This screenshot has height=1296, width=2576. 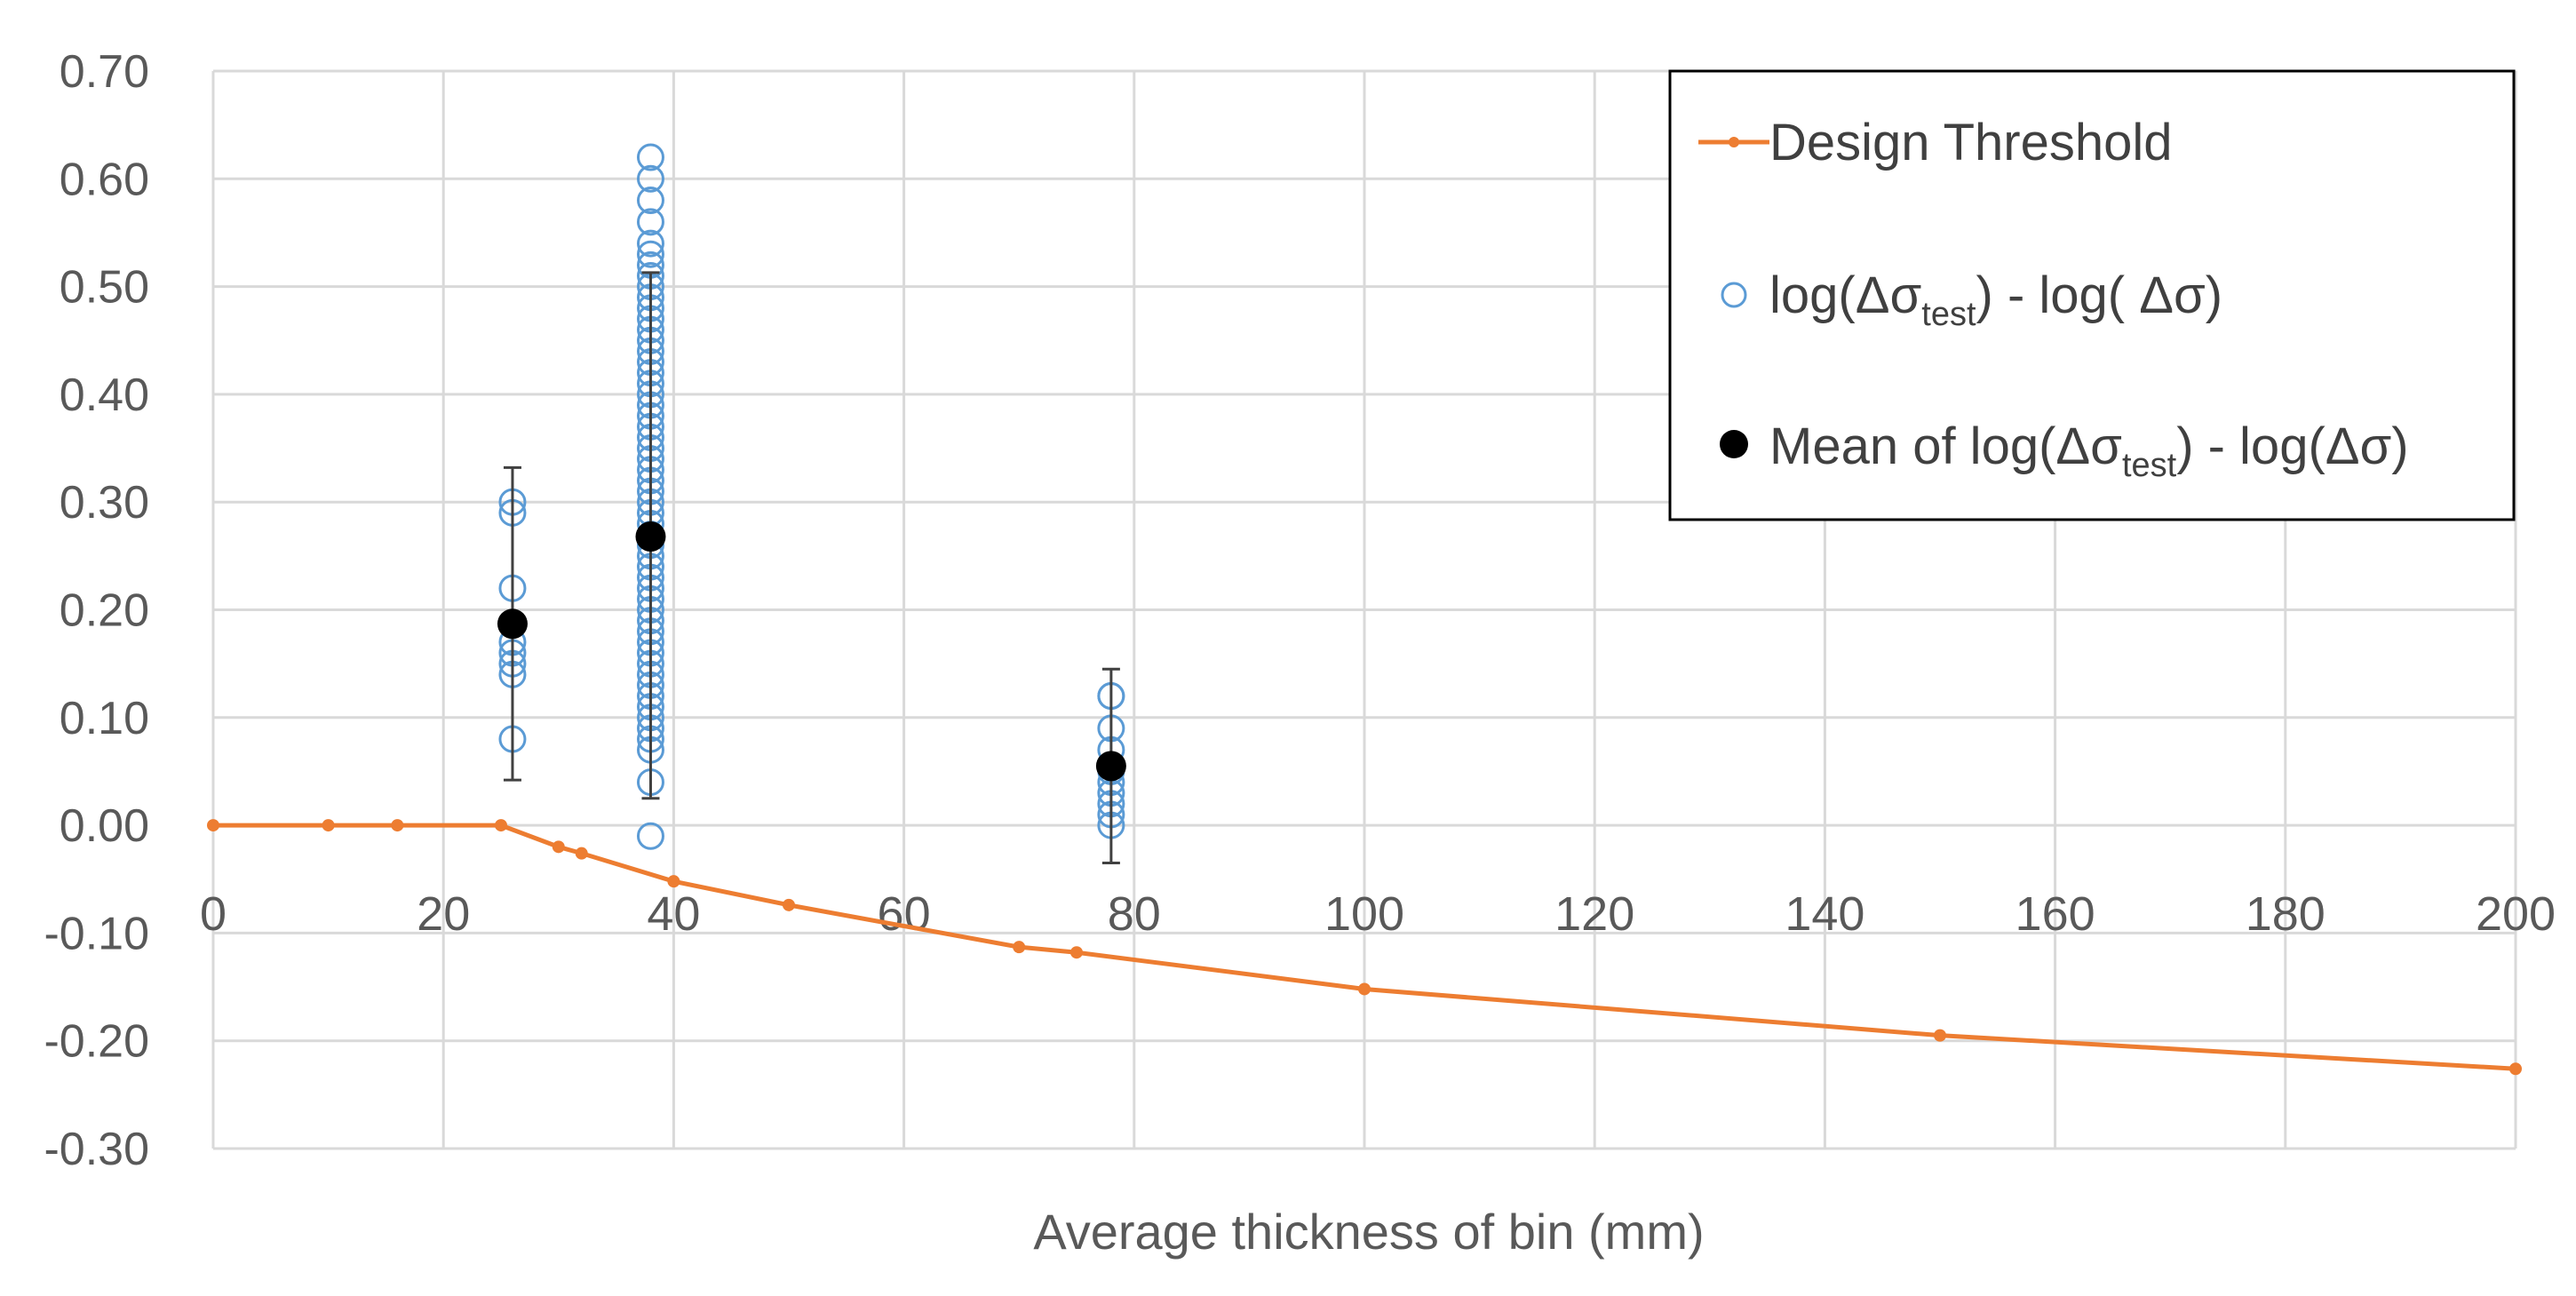 What do you see at coordinates (1971, 142) in the screenshot?
I see `legend-label-design-threshold: Design Threshold` at bounding box center [1971, 142].